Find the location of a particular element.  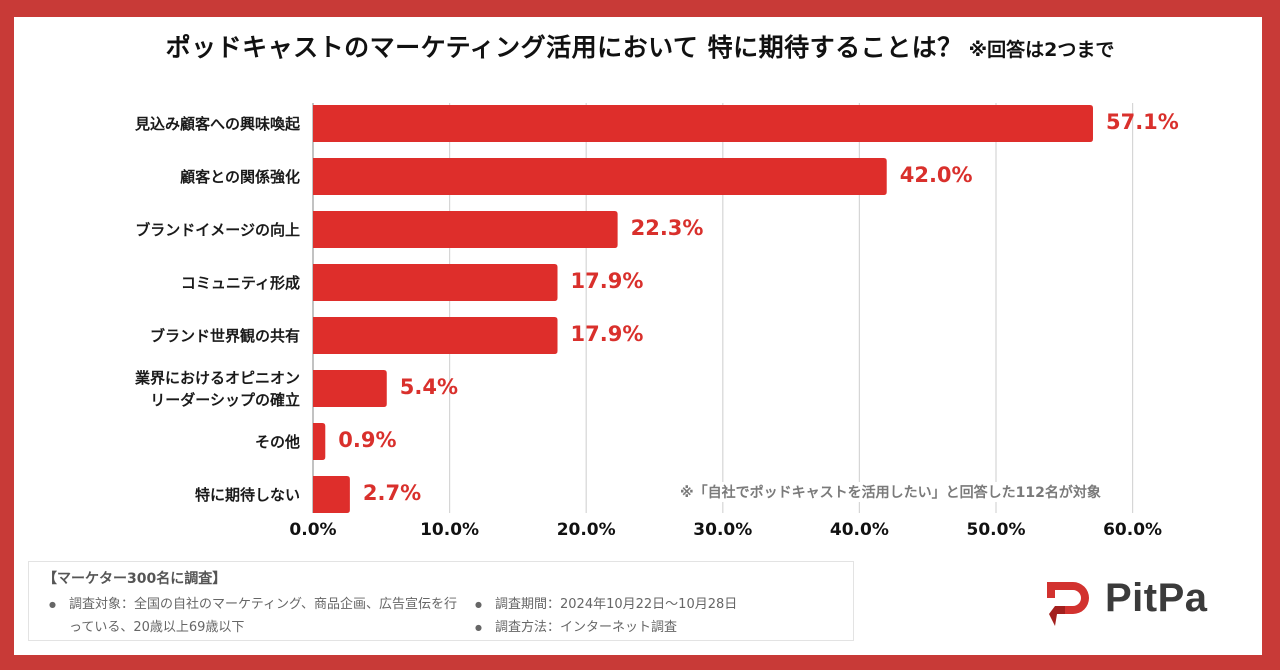

value-label-0: 57.1% is located at coordinates (1142, 122).